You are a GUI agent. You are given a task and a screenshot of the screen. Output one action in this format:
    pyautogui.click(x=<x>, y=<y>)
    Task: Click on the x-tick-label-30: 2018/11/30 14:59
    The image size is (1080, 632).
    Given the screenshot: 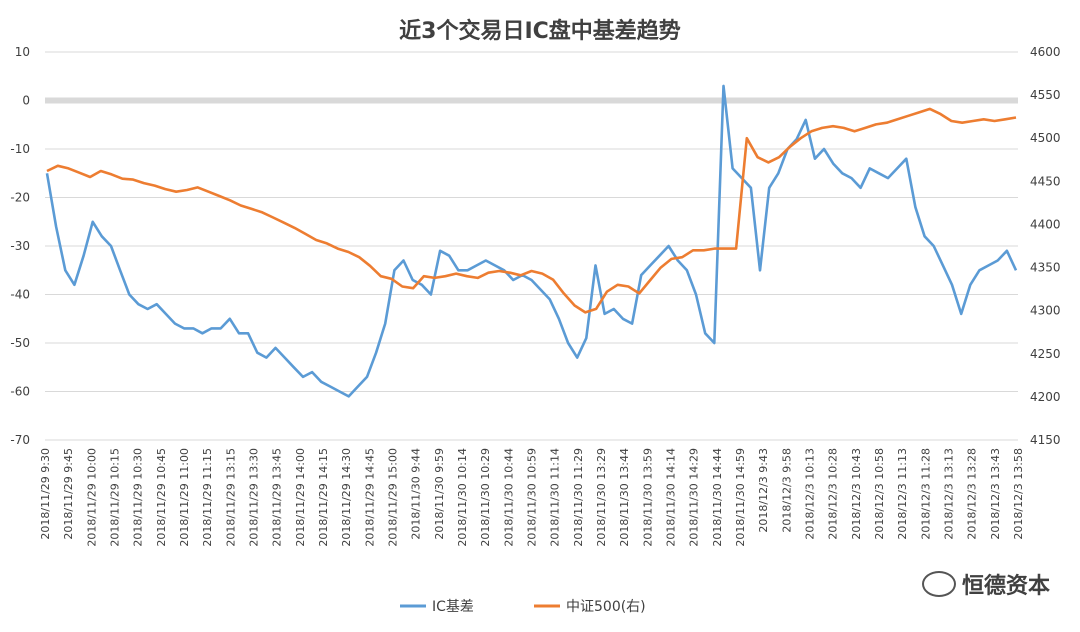 What is the action you would take?
    pyautogui.click(x=740, y=497)
    